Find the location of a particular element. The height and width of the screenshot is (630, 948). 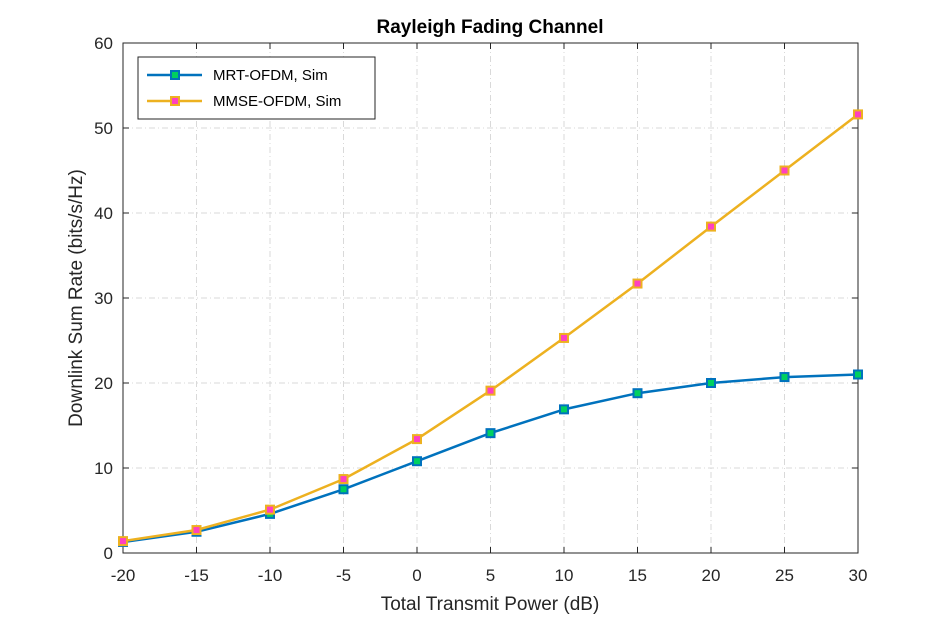

y-tick-label: 40 is located at coordinates (103, 213).